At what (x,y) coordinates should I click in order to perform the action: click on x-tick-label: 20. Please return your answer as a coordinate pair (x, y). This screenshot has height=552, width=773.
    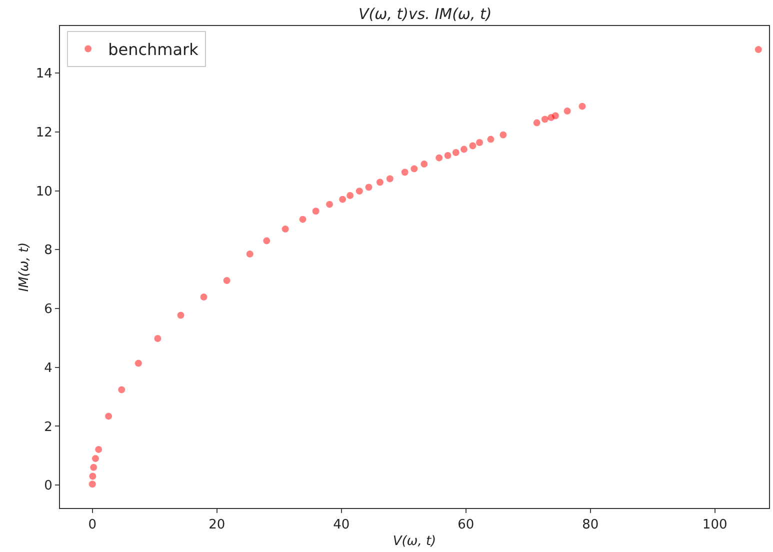
    Looking at the image, I should click on (217, 525).